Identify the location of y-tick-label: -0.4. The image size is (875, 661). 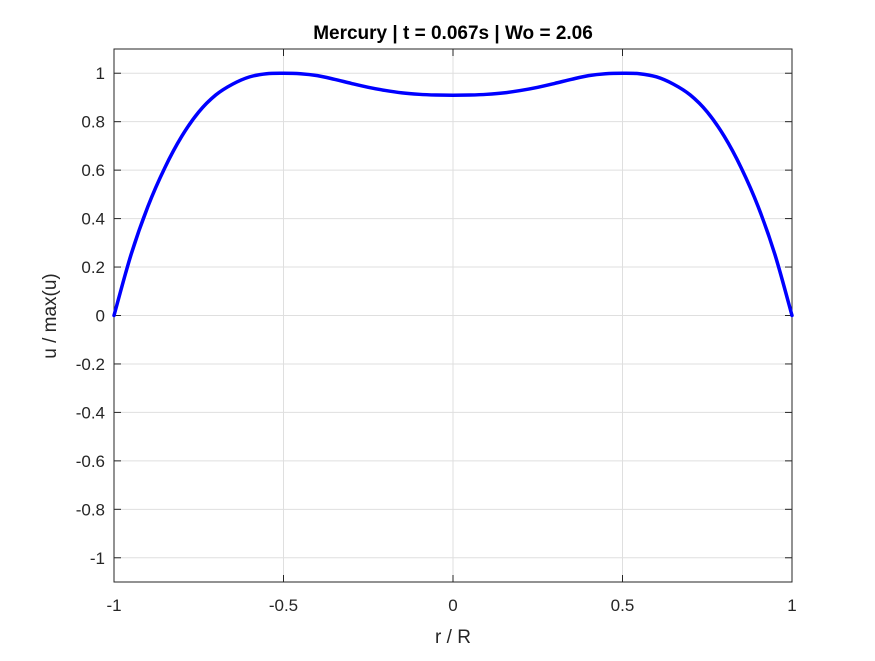
(90, 412).